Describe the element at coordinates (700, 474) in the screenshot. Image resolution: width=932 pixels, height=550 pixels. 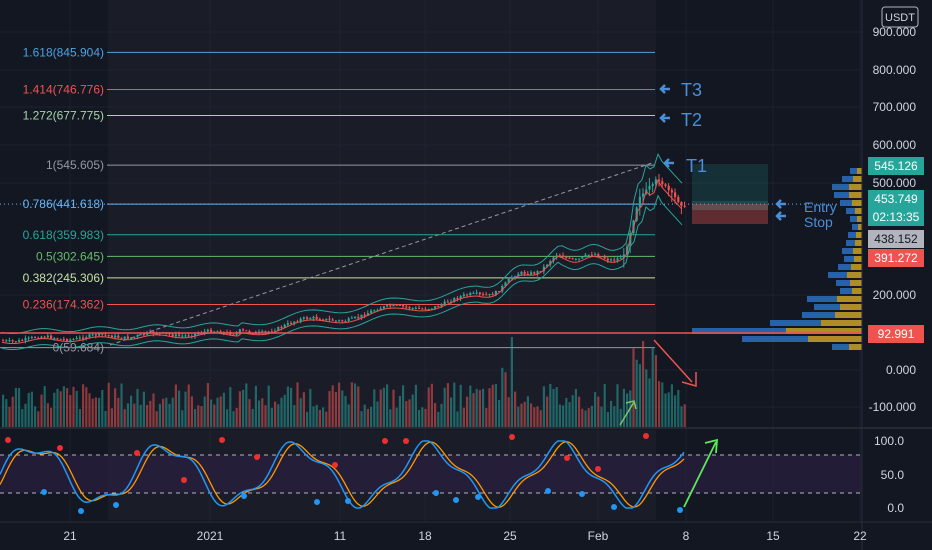
I see `green-oscillator-arrow` at that location.